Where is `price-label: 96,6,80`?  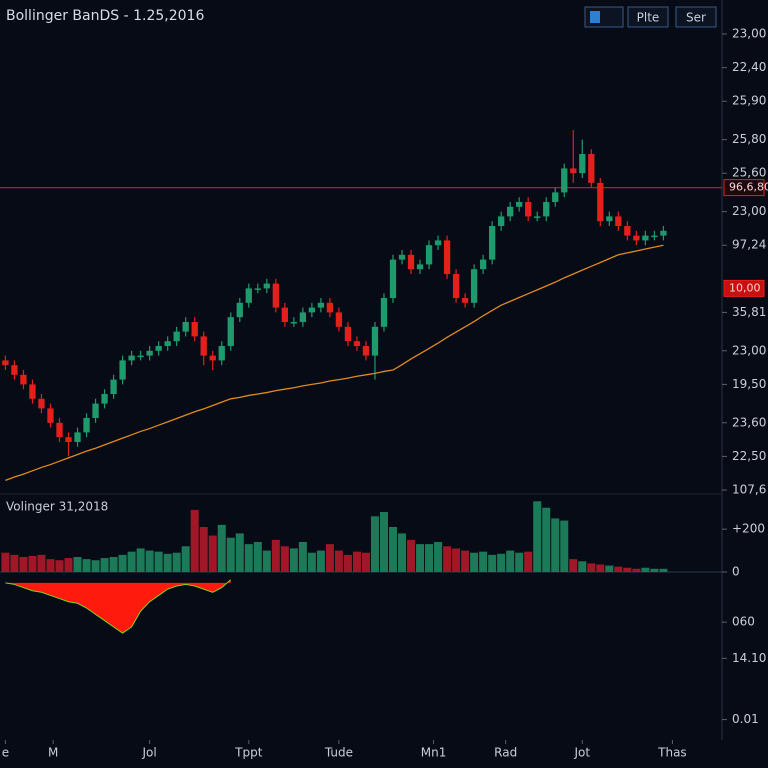
price-label: 96,6,80 is located at coordinates (748, 187).